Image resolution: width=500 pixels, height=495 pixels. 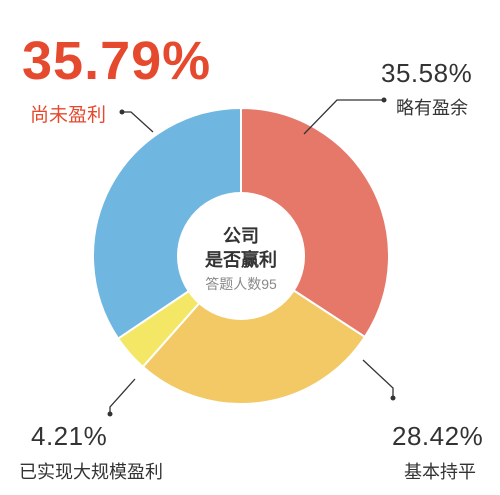 What do you see at coordinates (117, 61) in the screenshot?
I see `highlight-value: 35.79%` at bounding box center [117, 61].